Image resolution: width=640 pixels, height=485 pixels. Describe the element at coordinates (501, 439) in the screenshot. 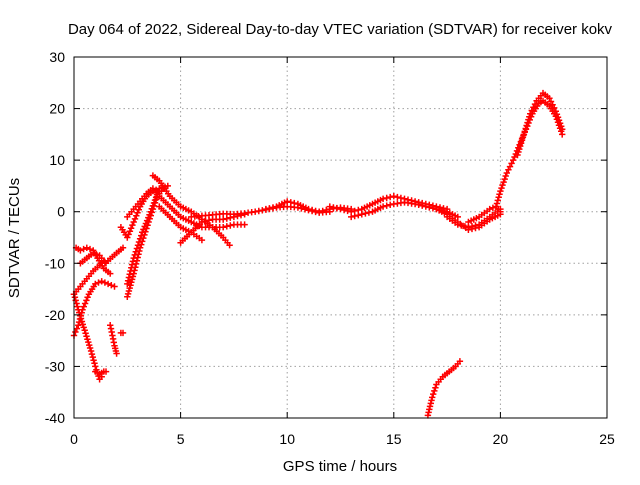

I see `x-tick-label: 20` at that location.